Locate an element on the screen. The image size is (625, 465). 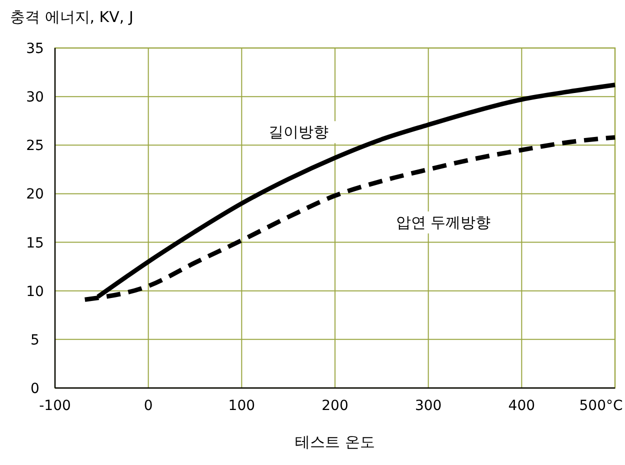
y-tick-label: 0 is located at coordinates (35, 389).